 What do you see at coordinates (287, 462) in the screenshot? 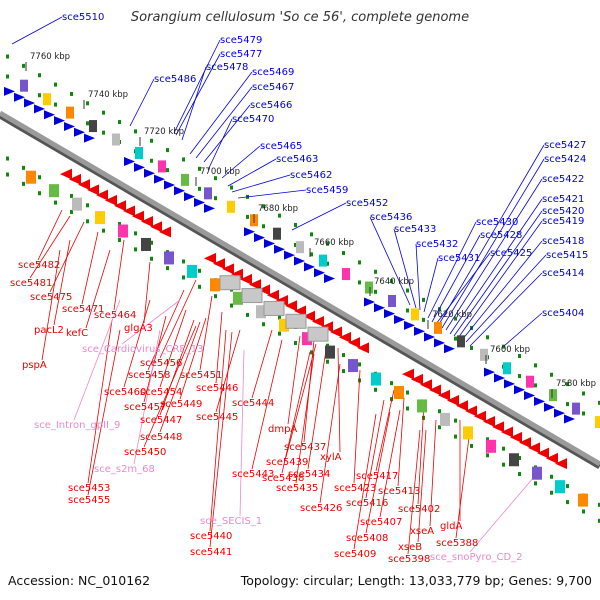
I see `reverse-gene-label: sce5439` at bounding box center [287, 462].